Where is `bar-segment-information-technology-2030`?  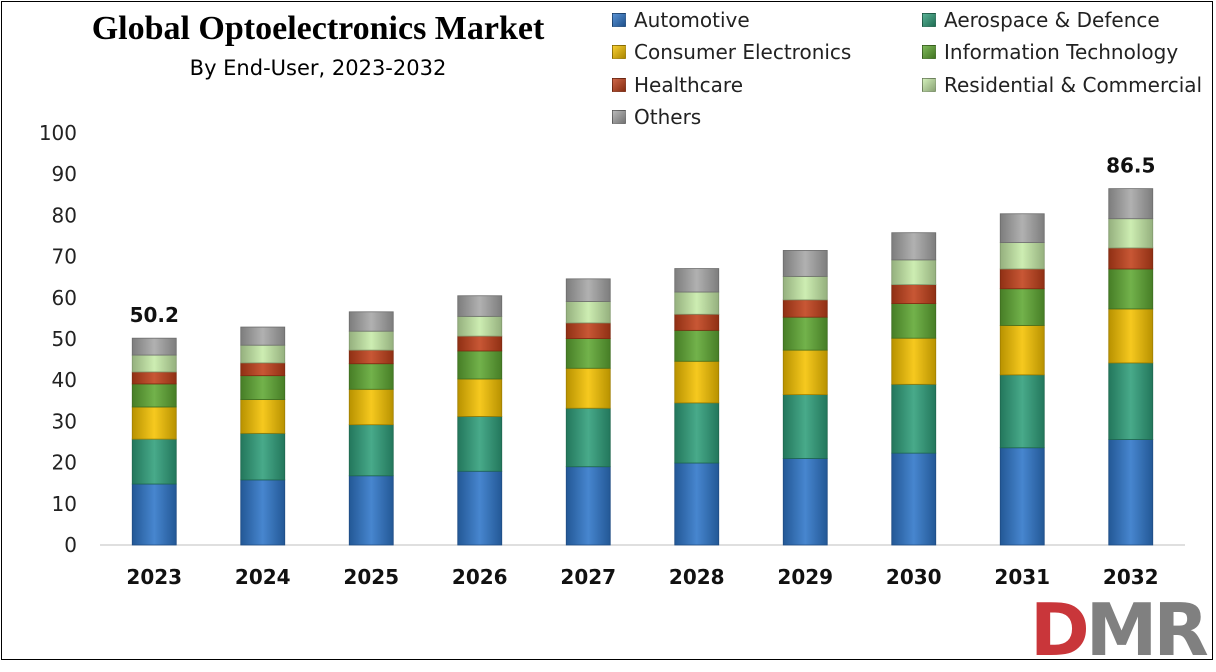
bar-segment-information-technology-2030 is located at coordinates (914, 321).